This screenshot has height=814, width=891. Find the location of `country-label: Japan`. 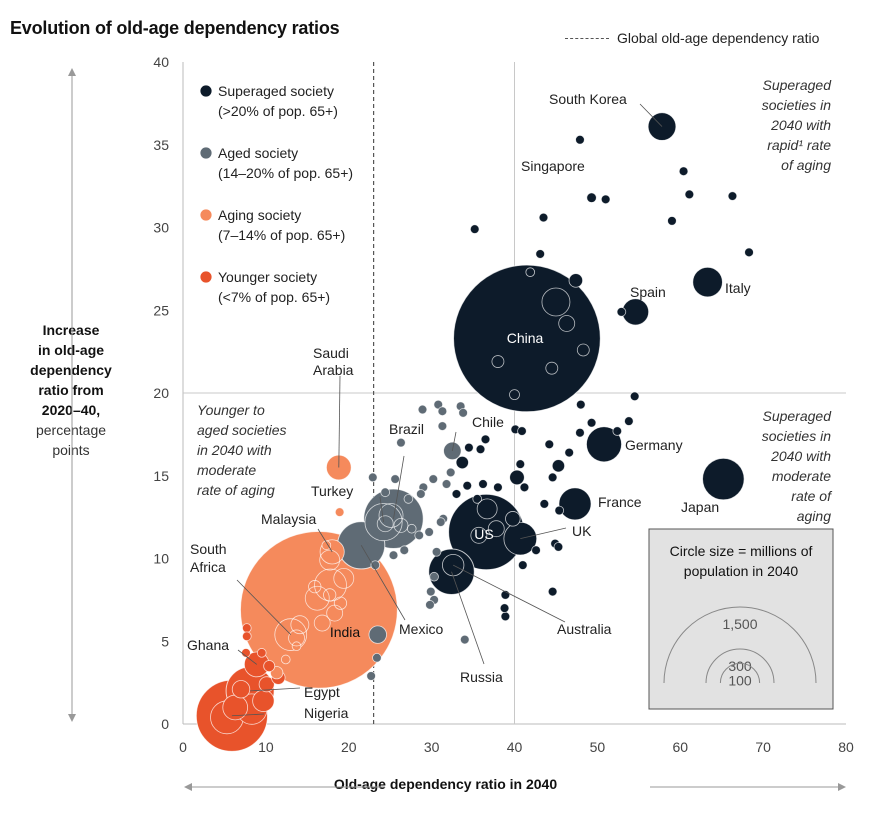

country-label: Japan is located at coordinates (700, 507).